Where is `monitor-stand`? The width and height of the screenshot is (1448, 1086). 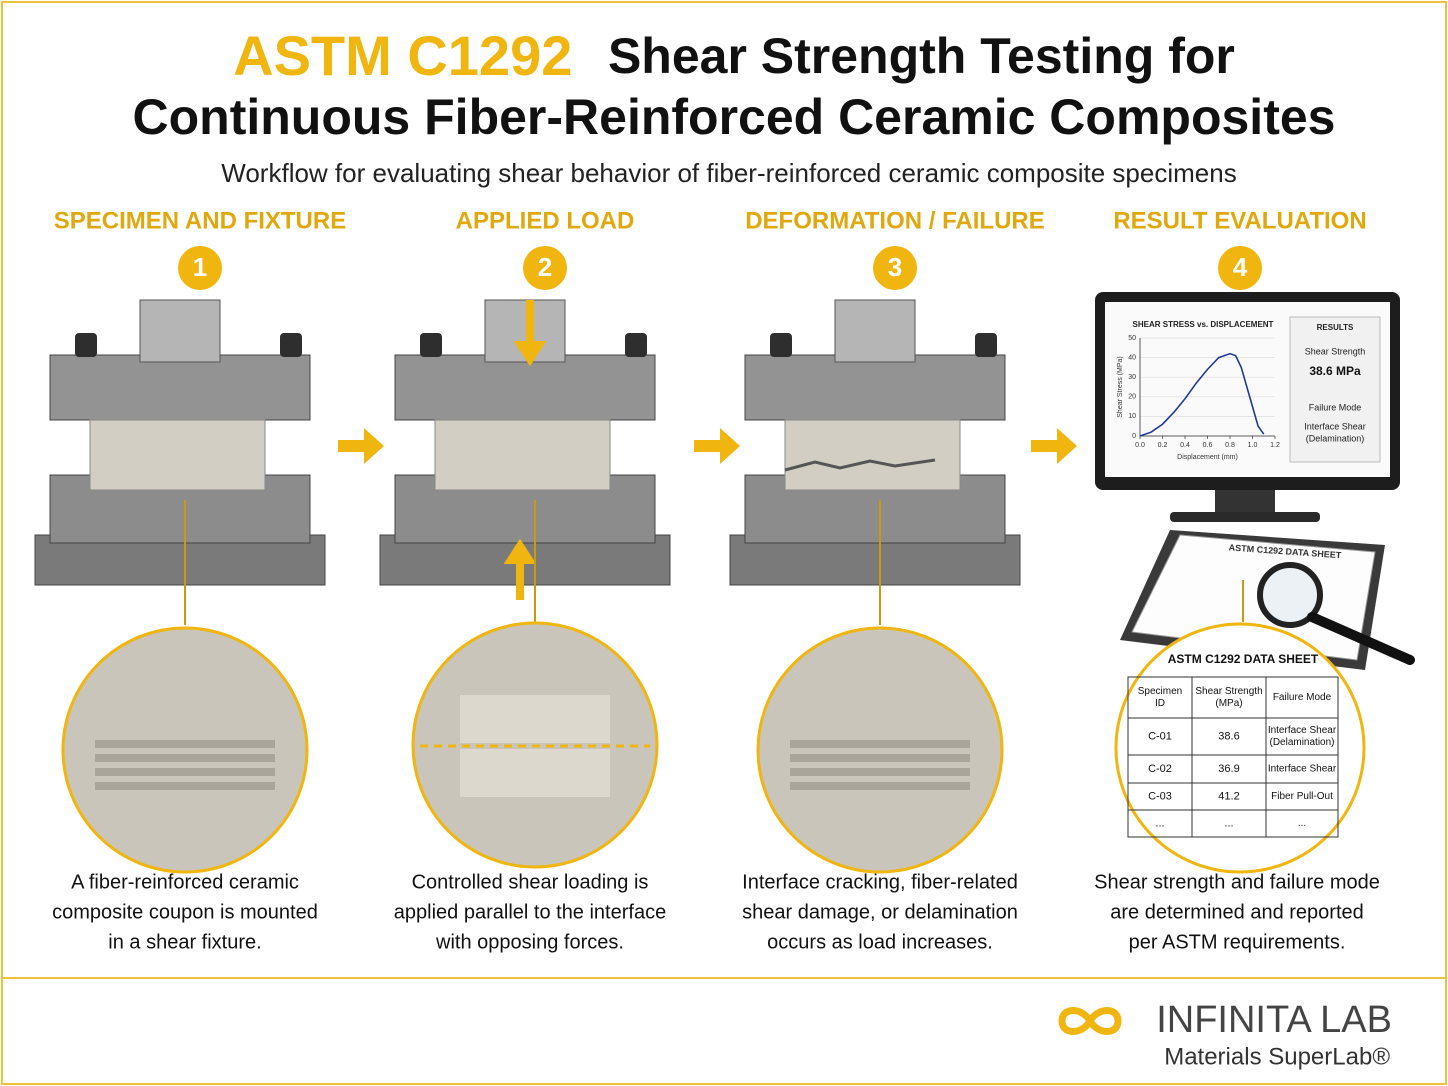 monitor-stand is located at coordinates (1245, 502).